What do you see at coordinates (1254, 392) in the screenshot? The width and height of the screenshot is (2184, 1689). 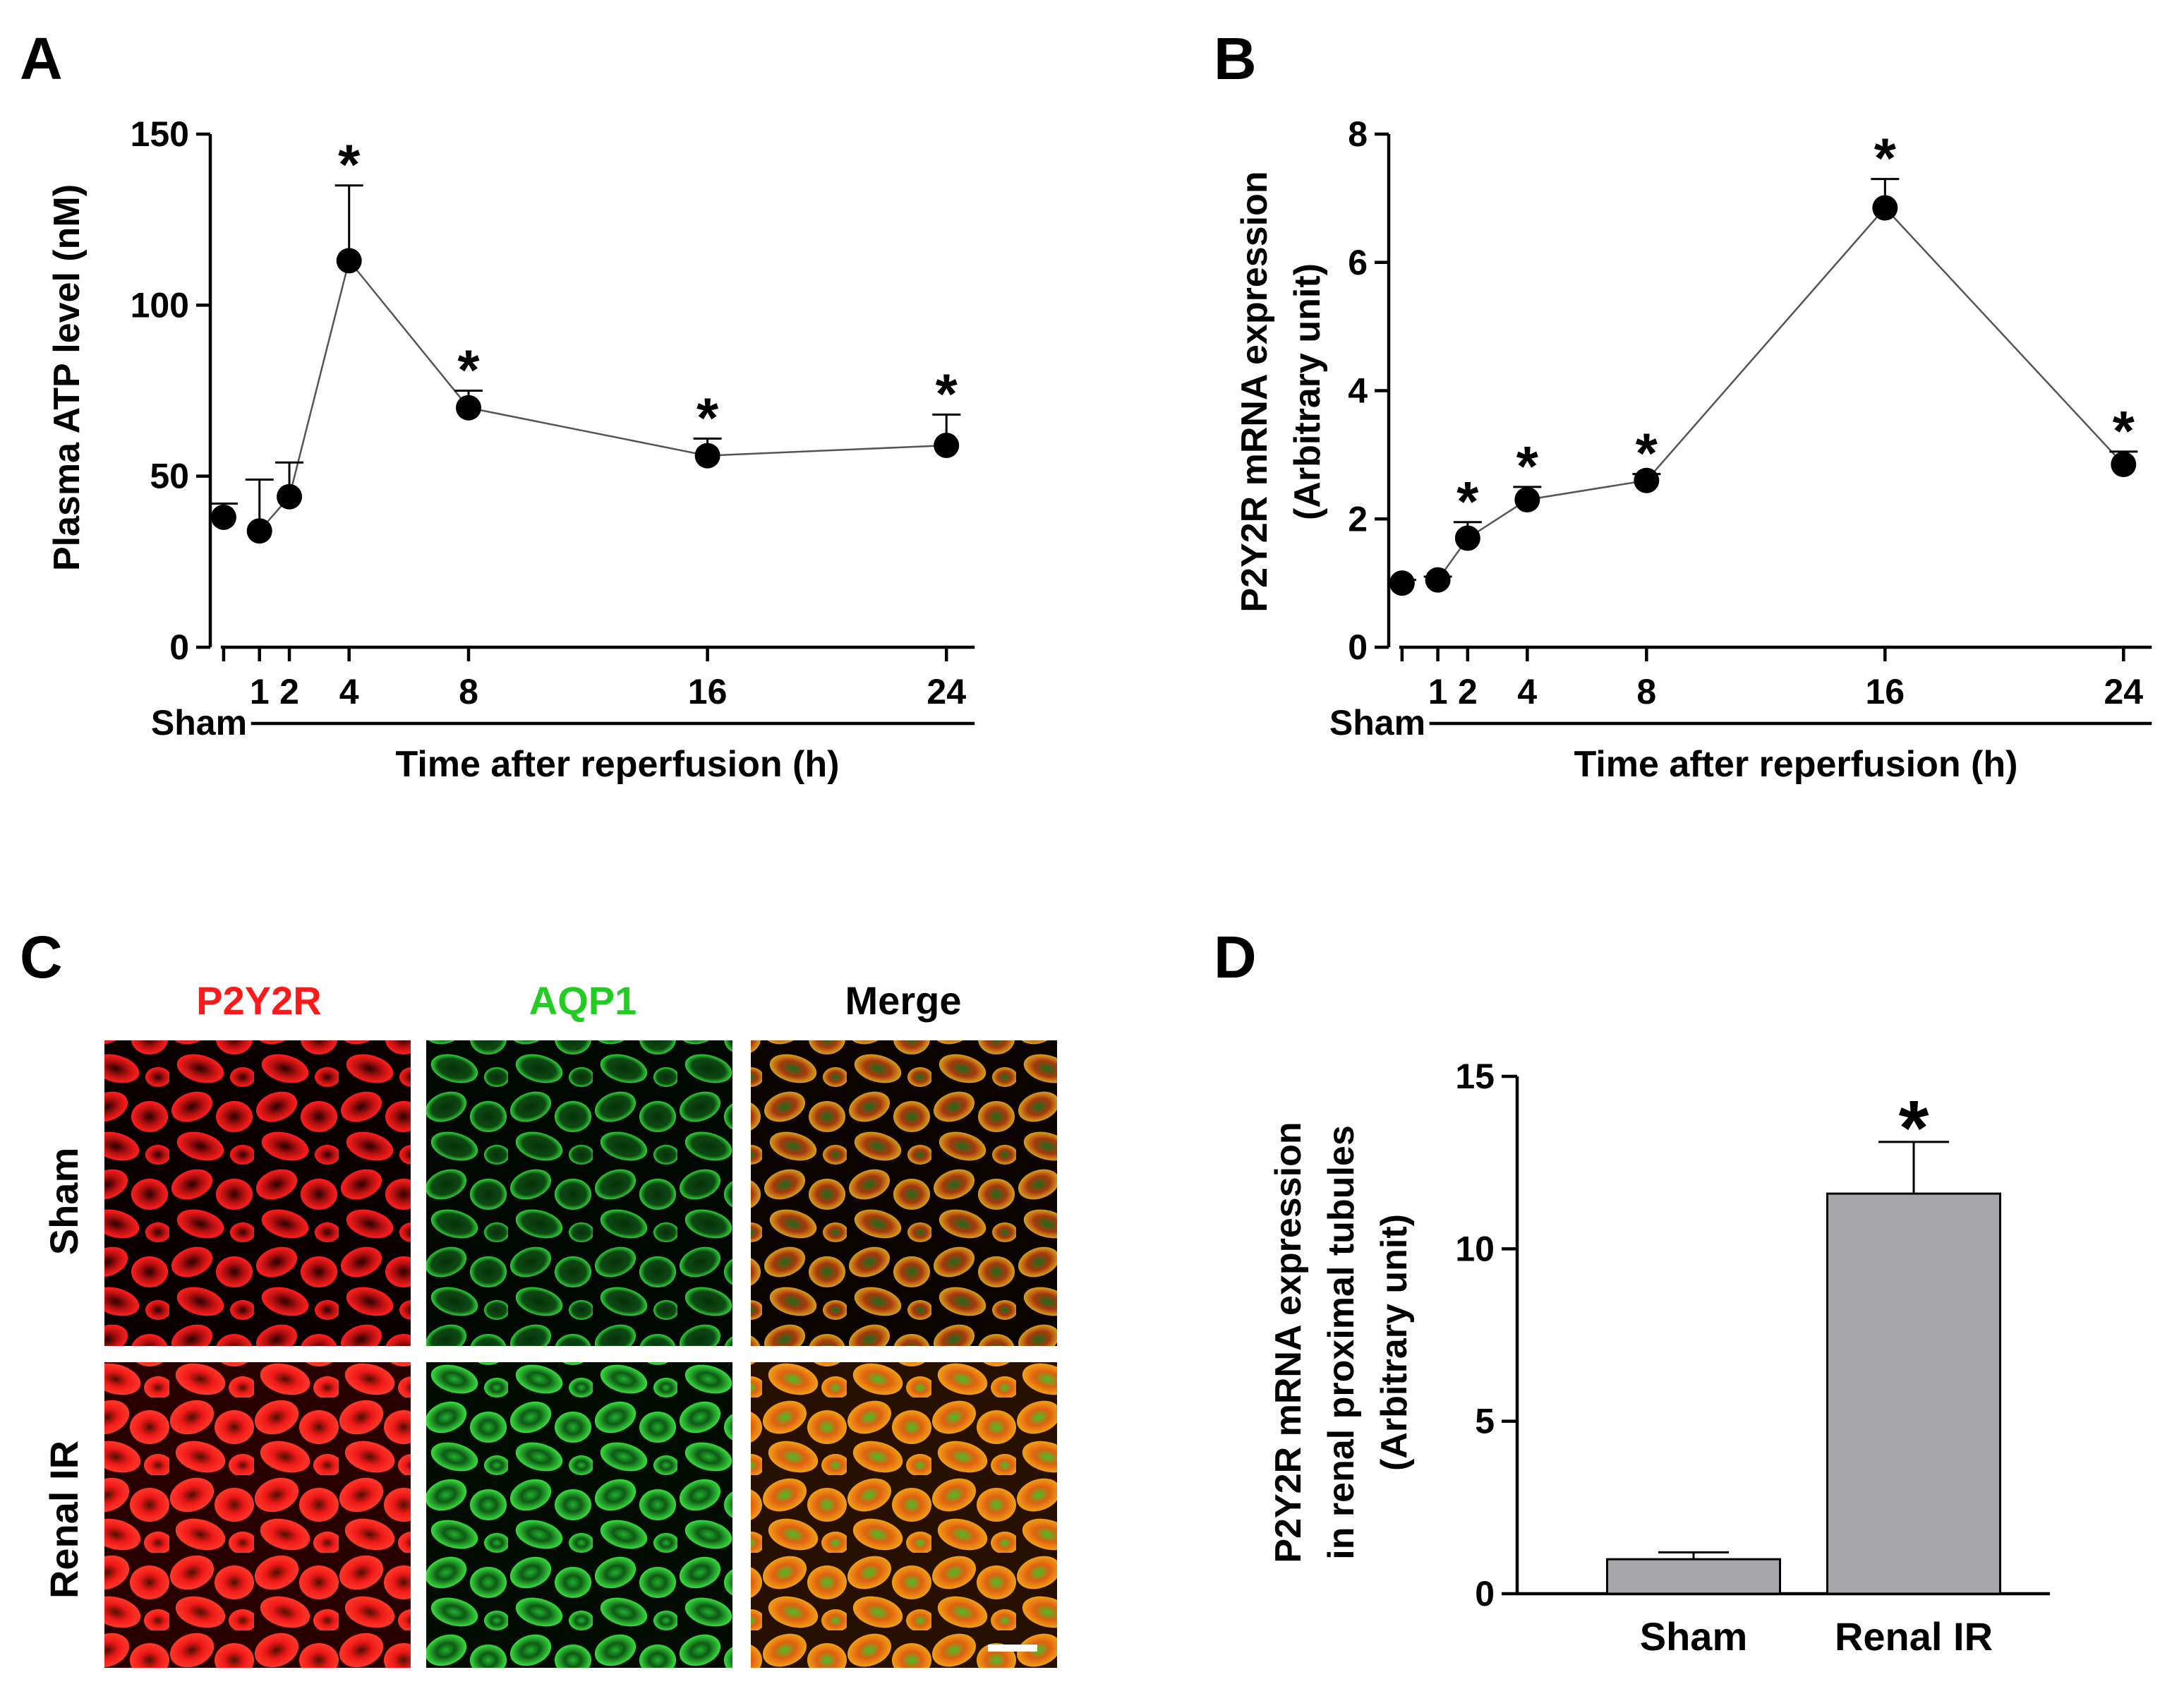 I see `chart-b-ylabel: P2Y2R mRNA expression` at bounding box center [1254, 392].